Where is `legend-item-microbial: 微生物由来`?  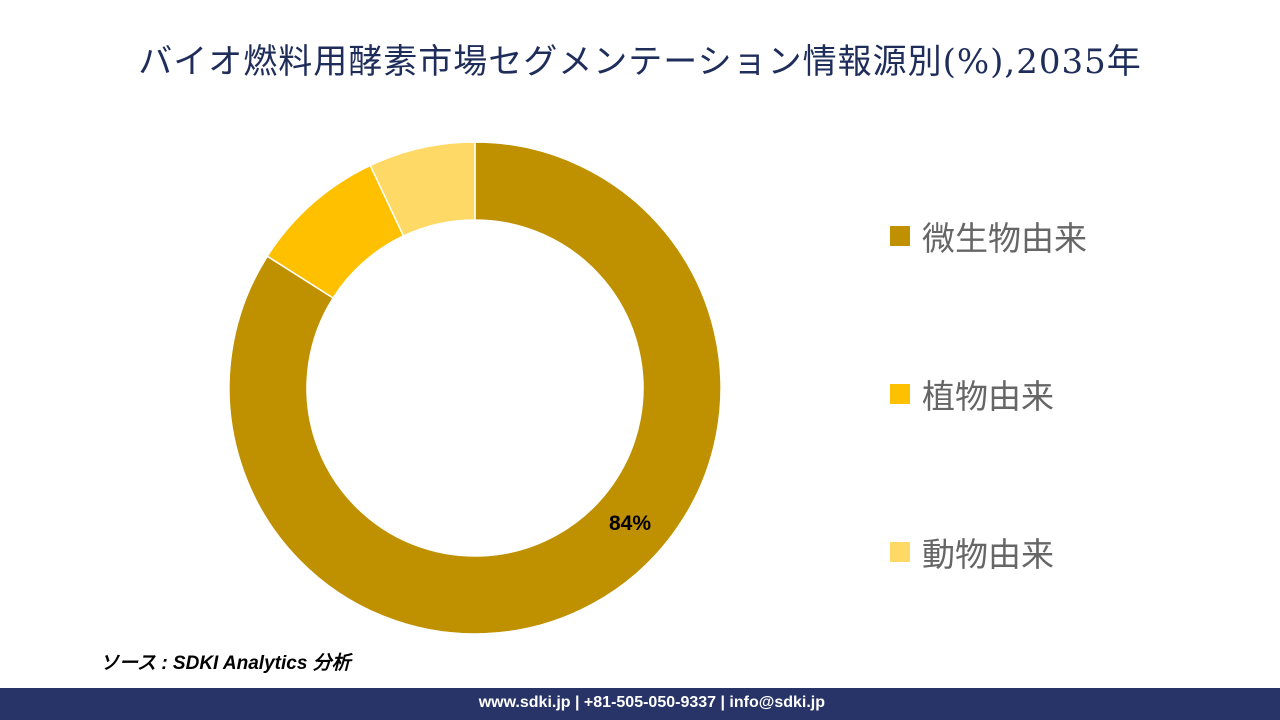 legend-item-microbial: 微生物由来 is located at coordinates (988, 236).